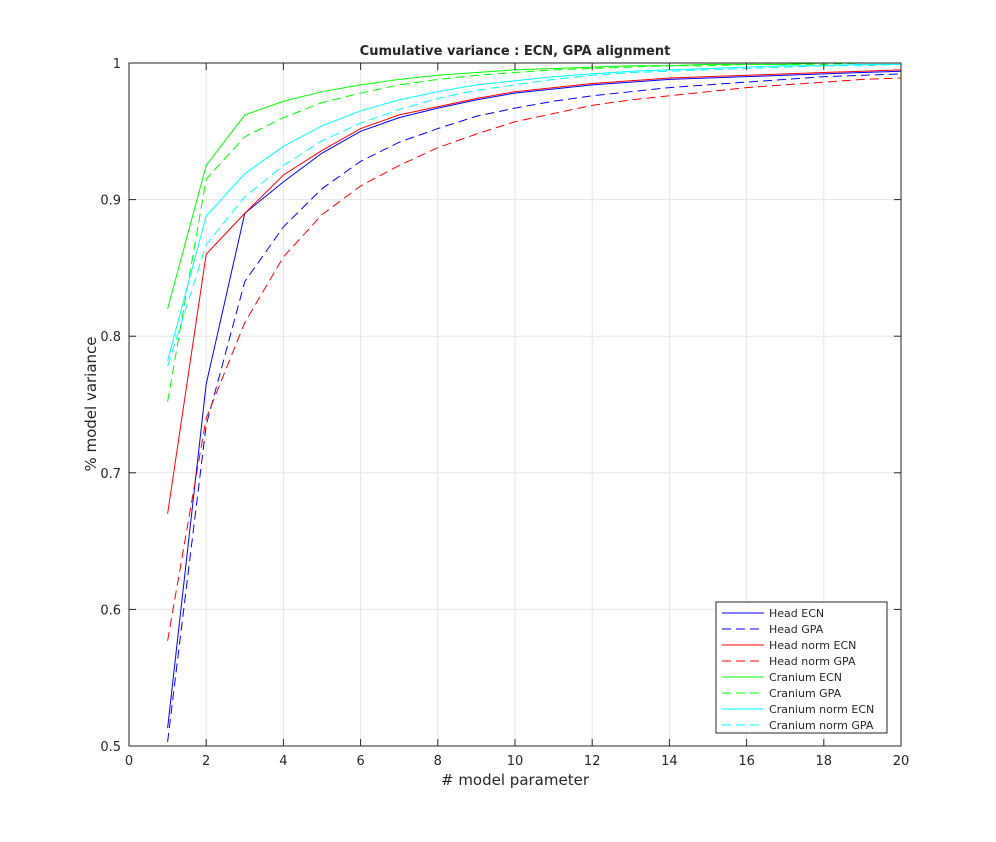  I want to click on legend-label: Cranium norm ECN, so click(821, 709).